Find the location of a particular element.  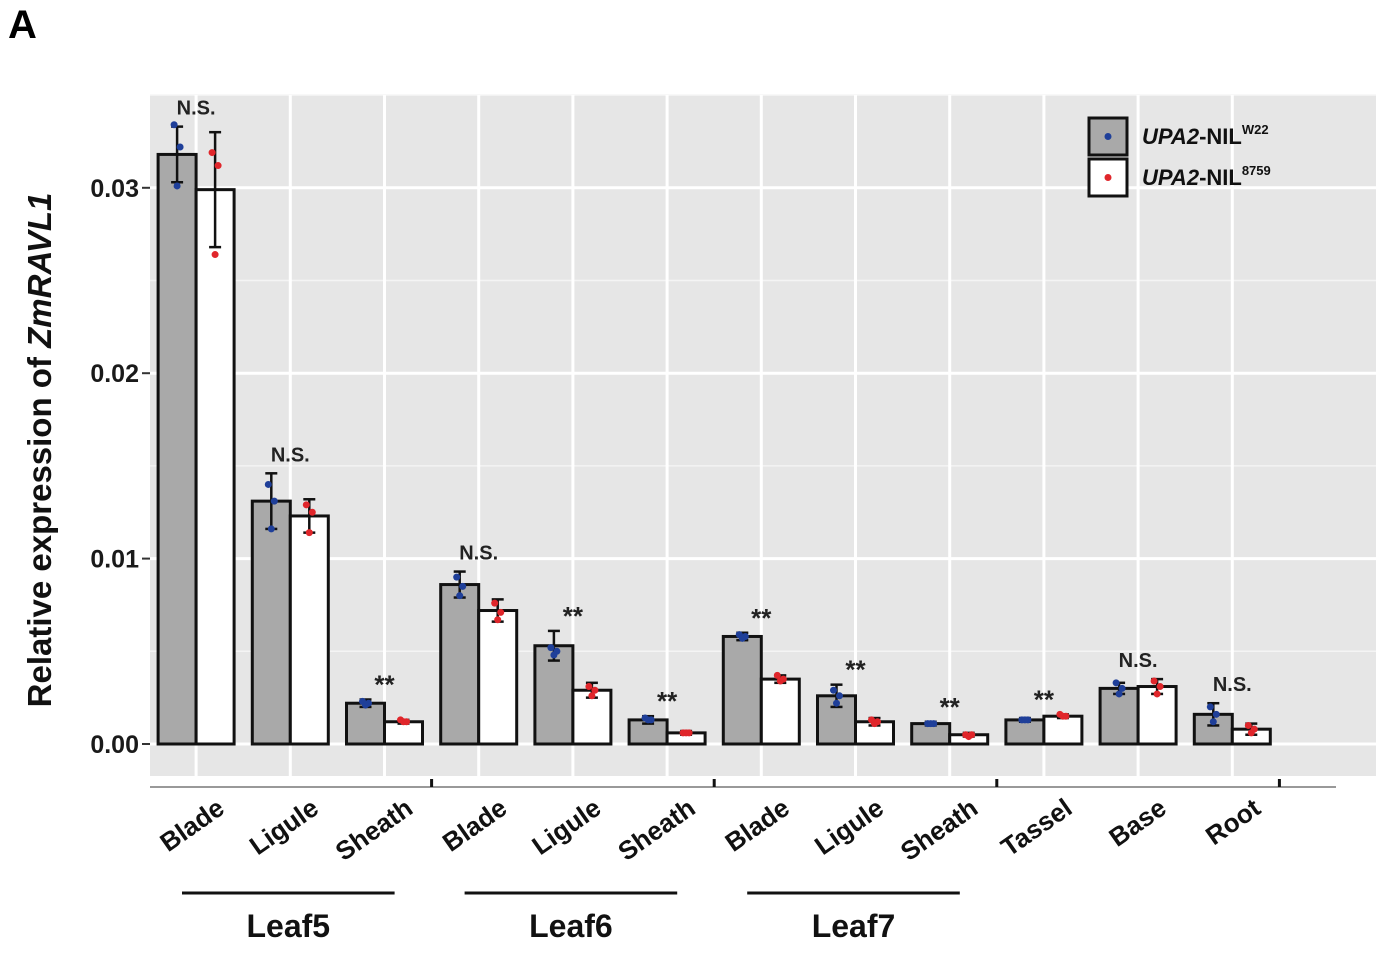

group-label: Leaf7 is located at coordinates (854, 926).